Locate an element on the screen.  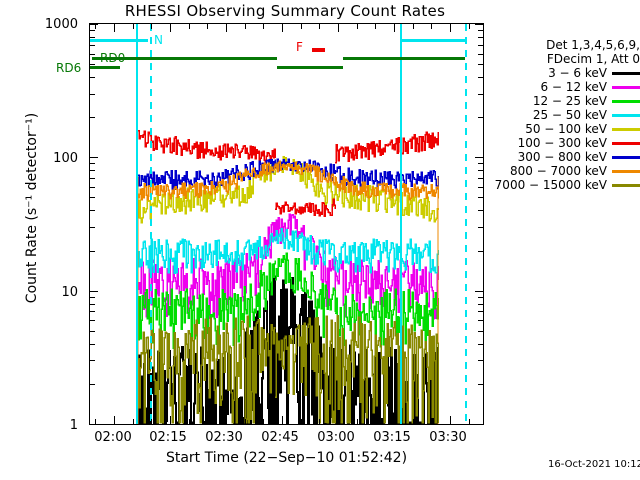
x-tick-0215: 02:15 is located at coordinates (168, 437).